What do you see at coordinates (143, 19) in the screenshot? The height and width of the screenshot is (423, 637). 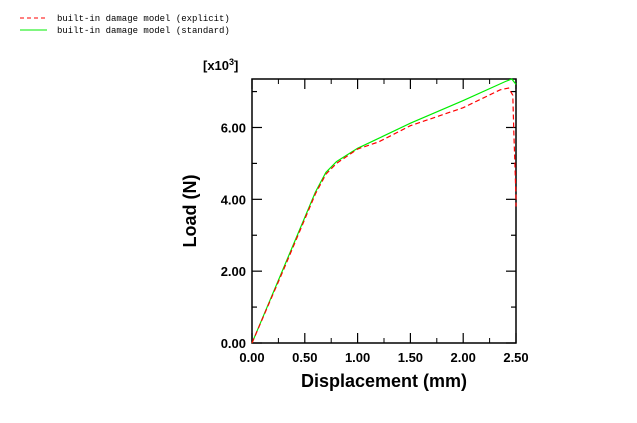 I see `legend-label: built-in damage model (explicit)` at bounding box center [143, 19].